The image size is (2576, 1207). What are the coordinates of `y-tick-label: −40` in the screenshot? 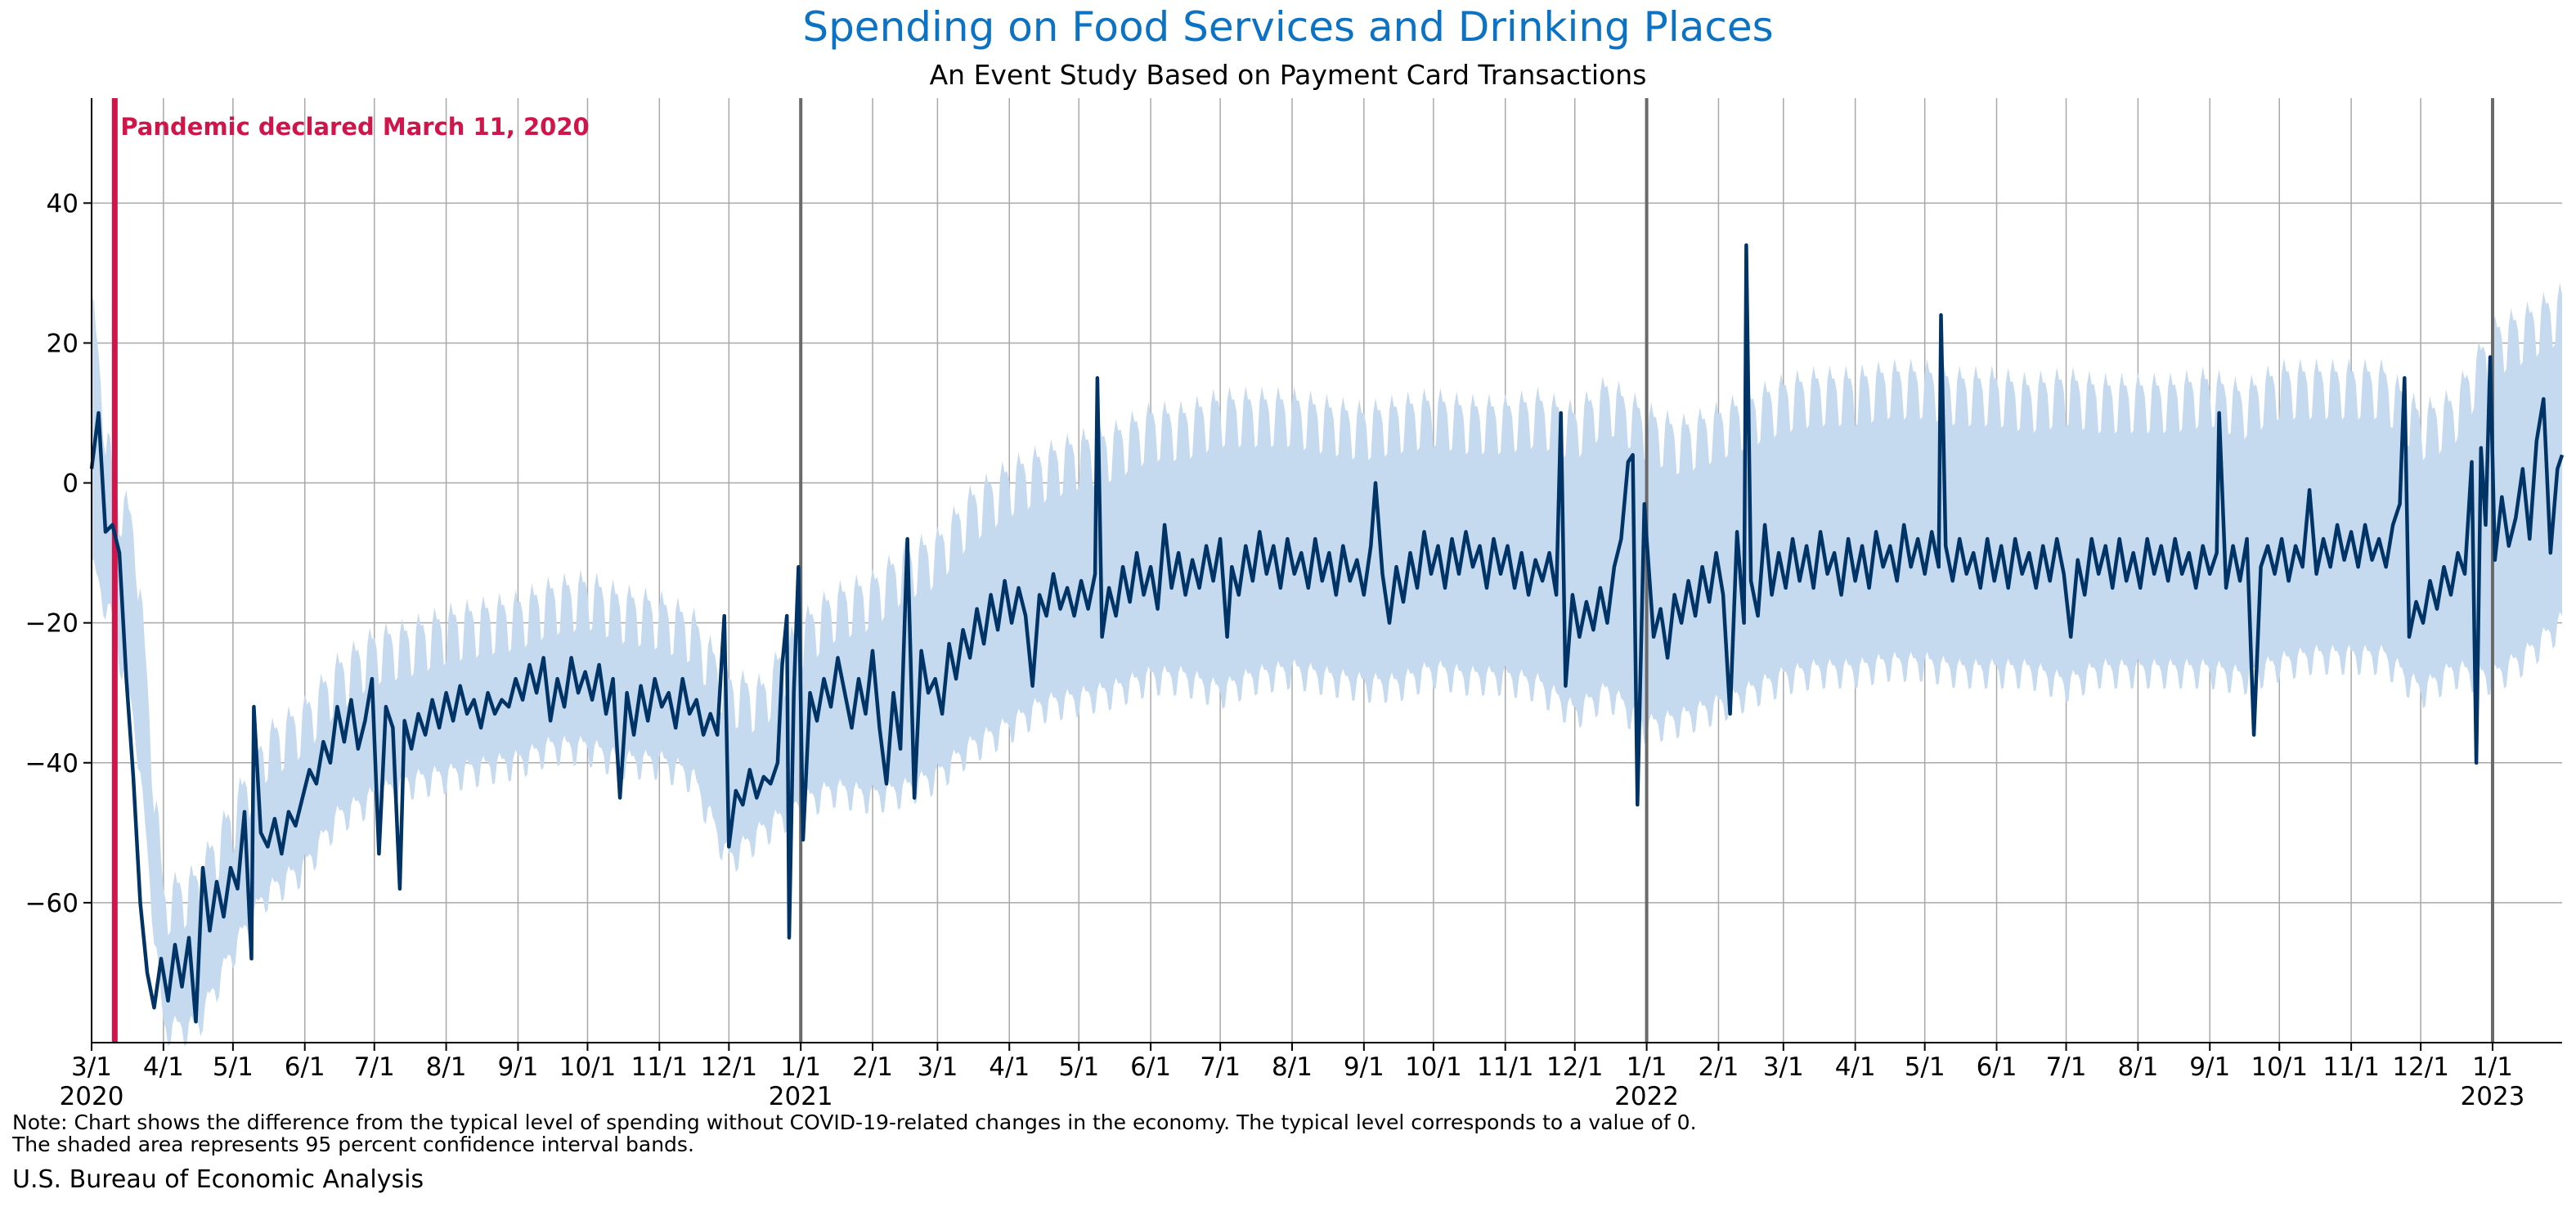 It's located at (52, 764).